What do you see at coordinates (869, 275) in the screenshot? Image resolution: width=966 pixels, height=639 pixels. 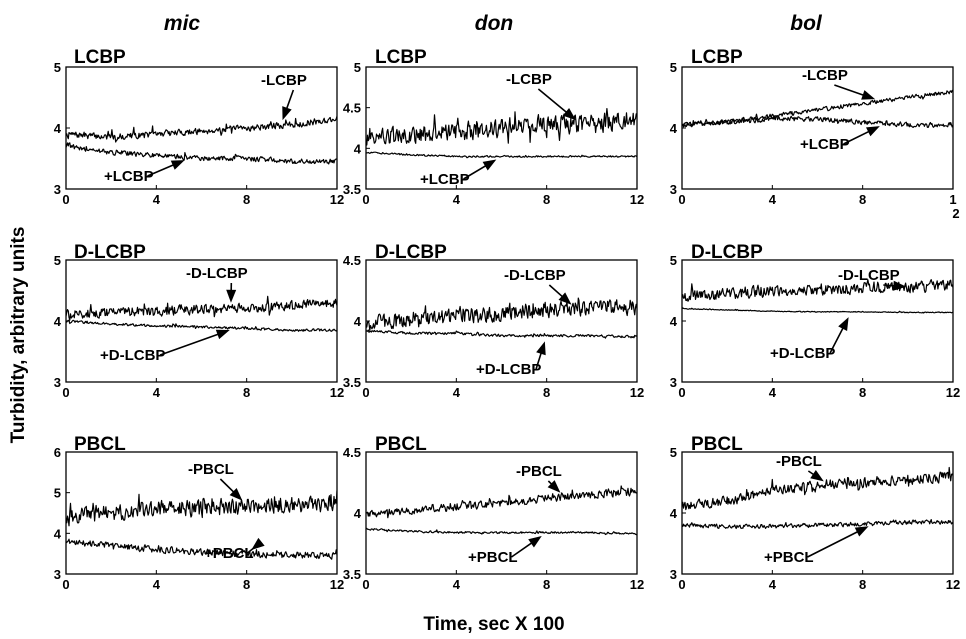 I see `annotation-label: -D-LCBP` at bounding box center [869, 275].